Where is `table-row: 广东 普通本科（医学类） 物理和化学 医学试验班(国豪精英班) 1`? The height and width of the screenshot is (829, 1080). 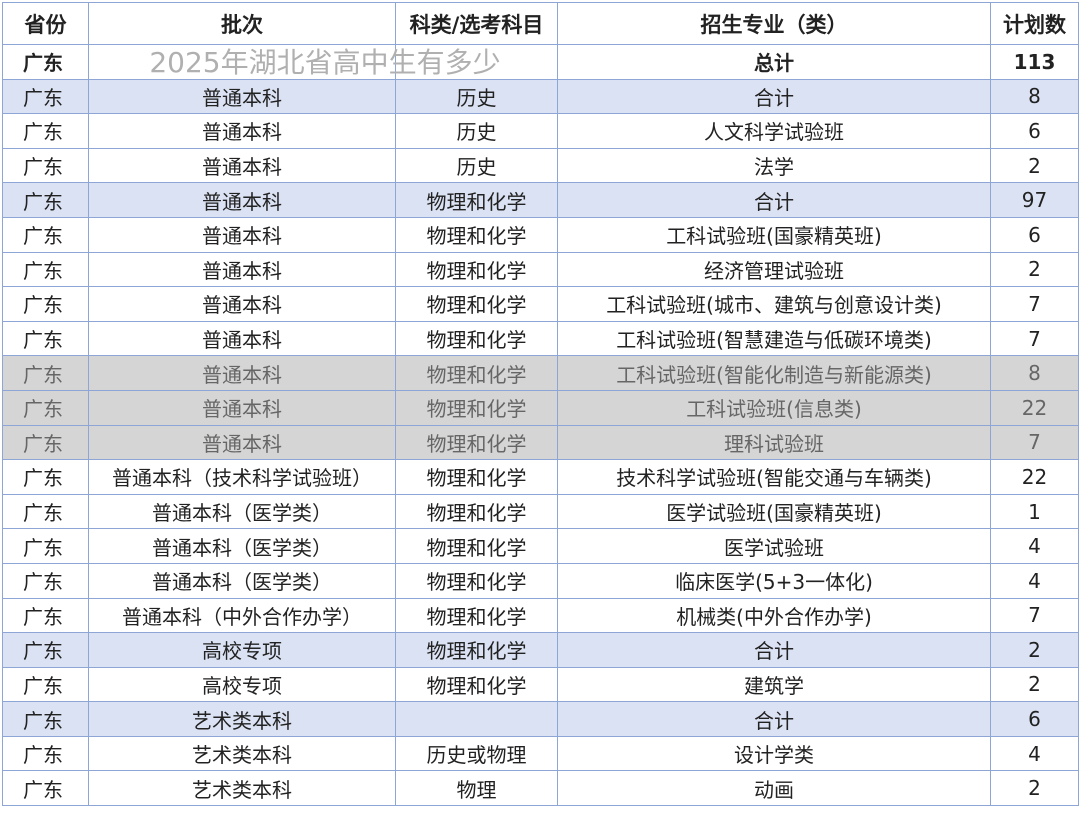 table-row: 广东 普通本科（医学类） 物理和化学 医学试验班(国豪精英班) 1 is located at coordinates (540, 511).